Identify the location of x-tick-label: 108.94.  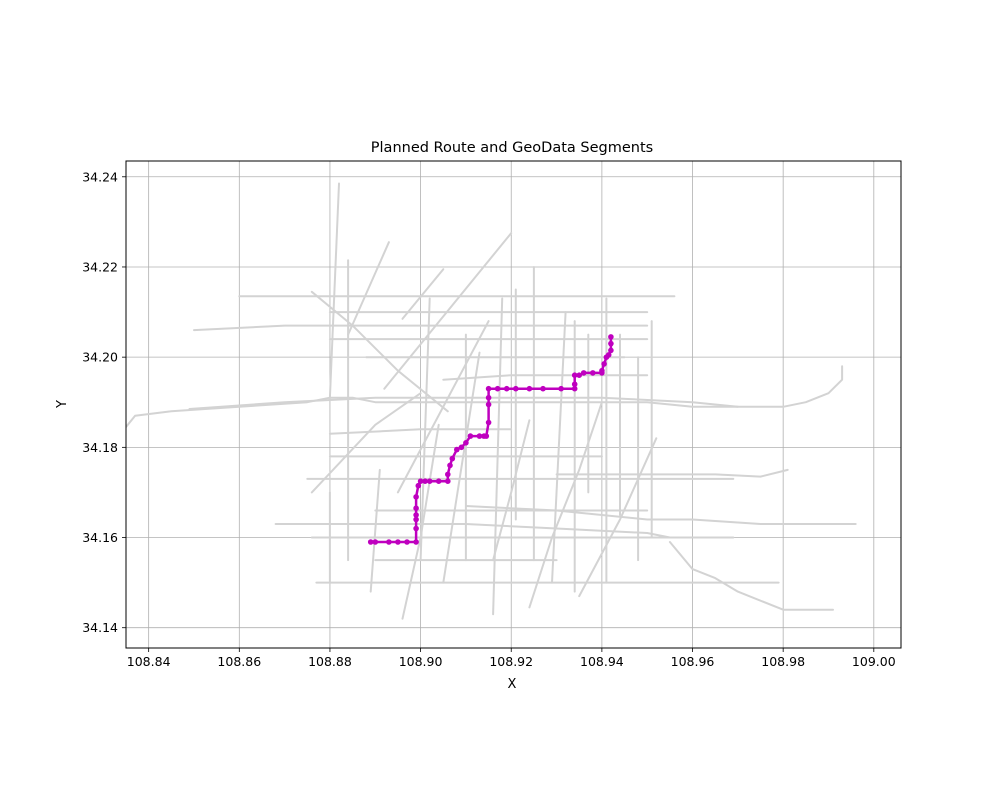
(602, 661).